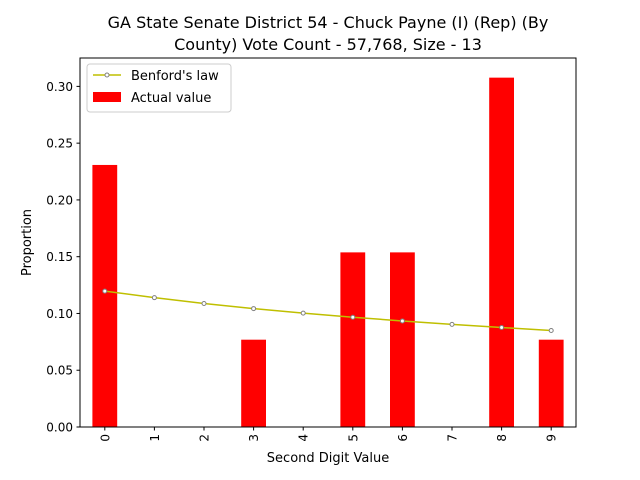 This screenshot has width=640, height=480. What do you see at coordinates (59, 257) in the screenshot?
I see `y-tick-label: 0.15` at bounding box center [59, 257].